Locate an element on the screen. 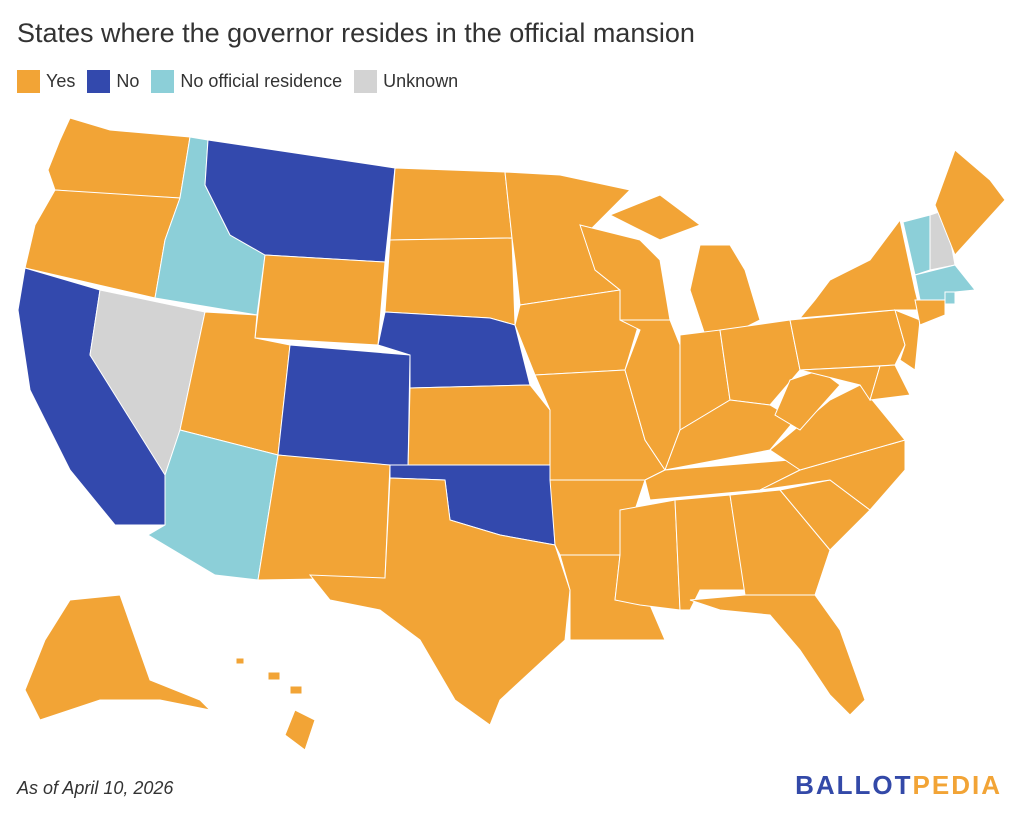 This screenshot has height=816, width=1024. state-ak is located at coordinates (118, 657).